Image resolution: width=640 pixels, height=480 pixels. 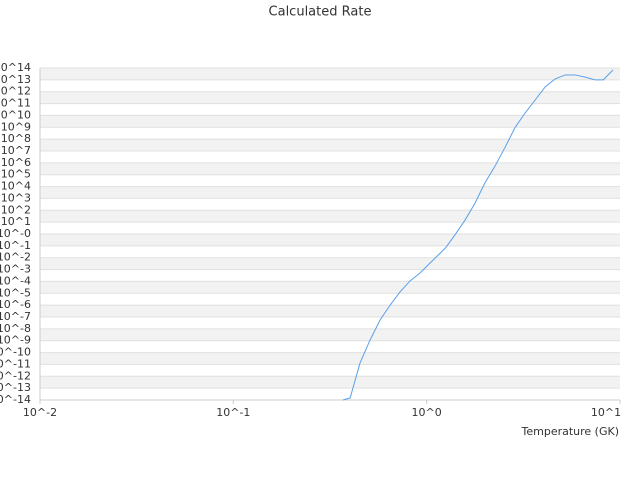 What do you see at coordinates (427, 412) in the screenshot?
I see `x-tick-label: 10^0` at bounding box center [427, 412].